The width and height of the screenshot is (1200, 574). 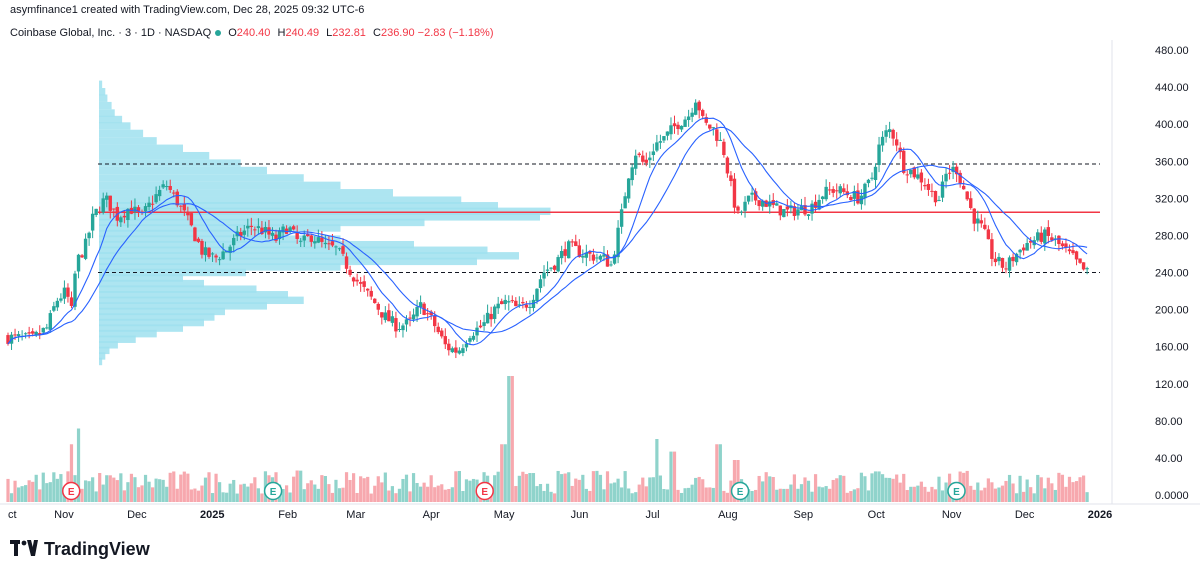 What do you see at coordinates (1172, 385) in the screenshot?
I see `price-tick-label: 120.00` at bounding box center [1172, 385].